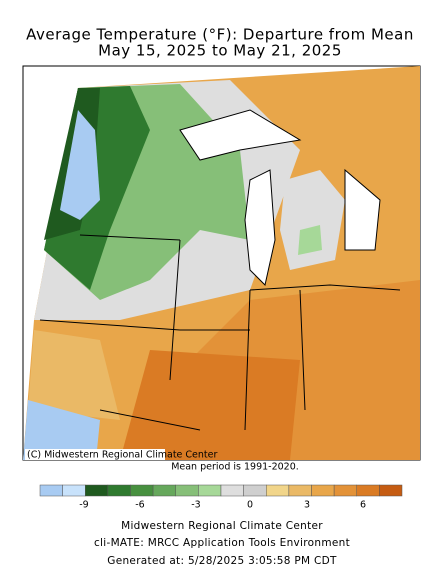  Describe the element at coordinates (220, 51) in the screenshot. I see `title-line: May 15, 2025 to May 21, 2025` at that location.